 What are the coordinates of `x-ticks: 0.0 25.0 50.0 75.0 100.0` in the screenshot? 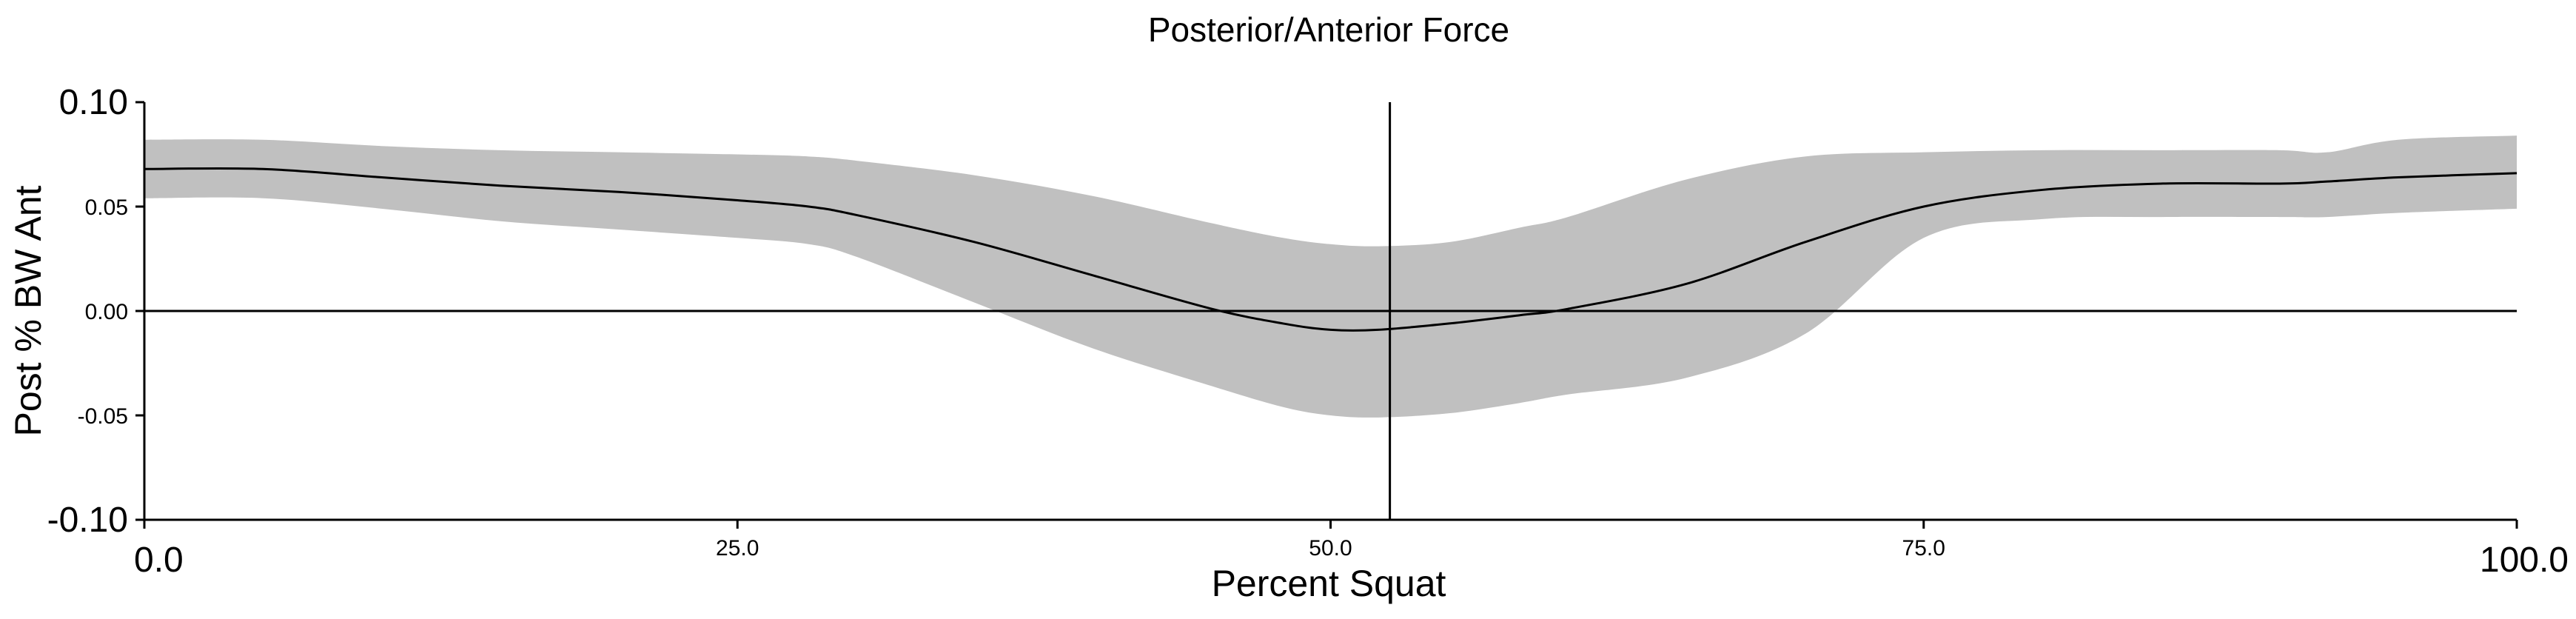 It's located at (1351, 550).